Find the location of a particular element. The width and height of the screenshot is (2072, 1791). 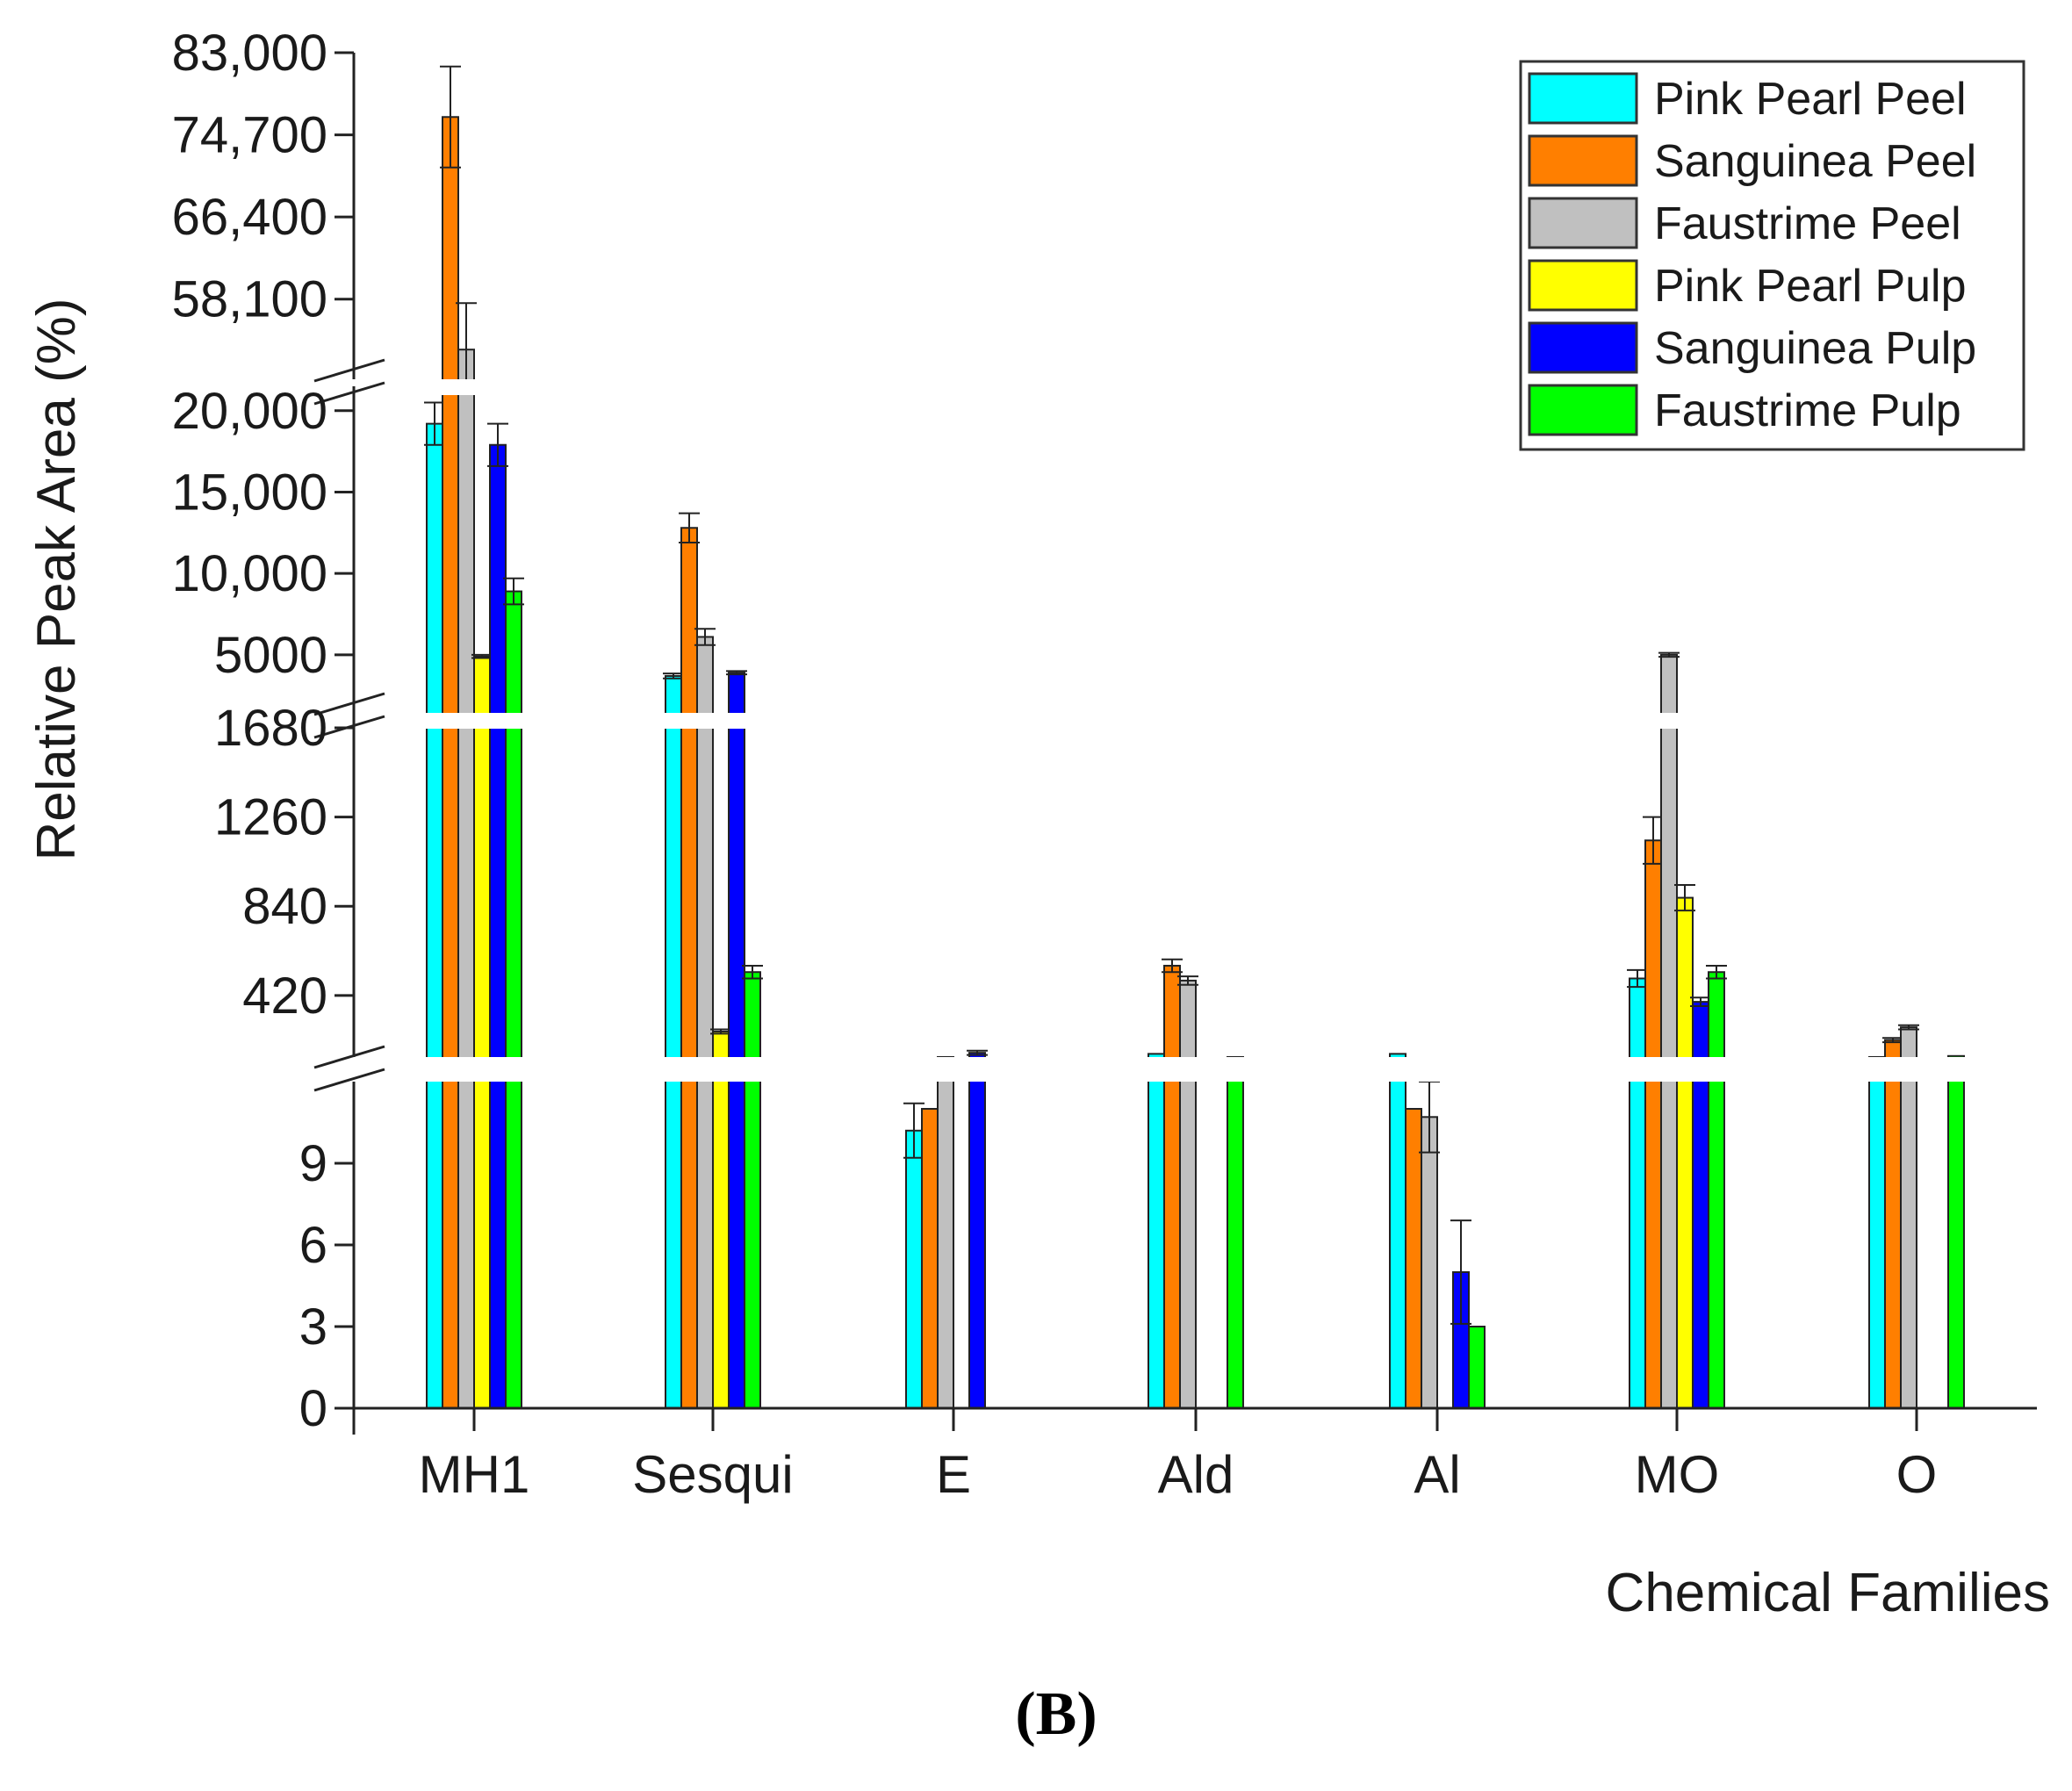

x-tick-label: MH1 is located at coordinates (474, 1474).